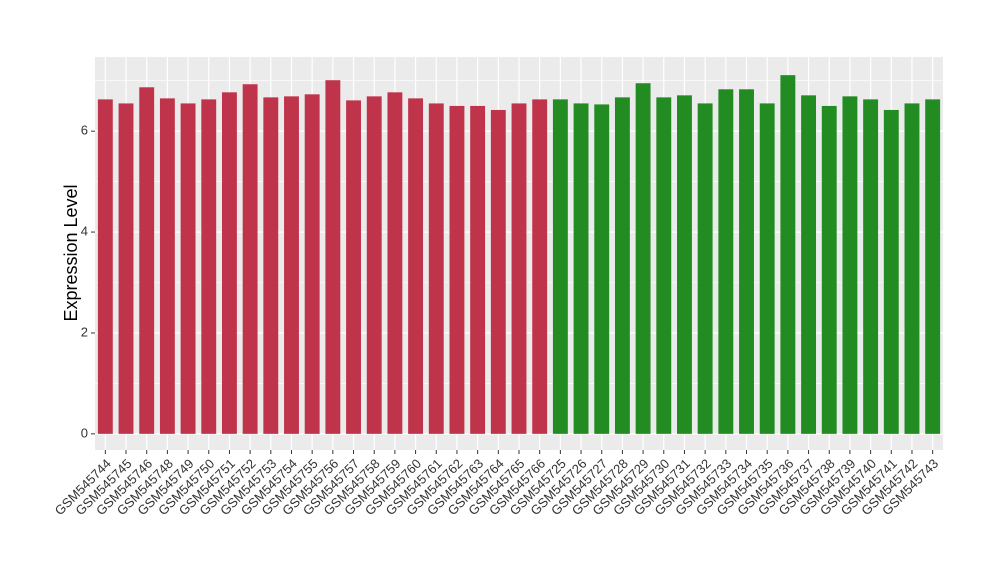  Describe the element at coordinates (71, 252) in the screenshot. I see `y-axis-label: Expression Level` at that location.